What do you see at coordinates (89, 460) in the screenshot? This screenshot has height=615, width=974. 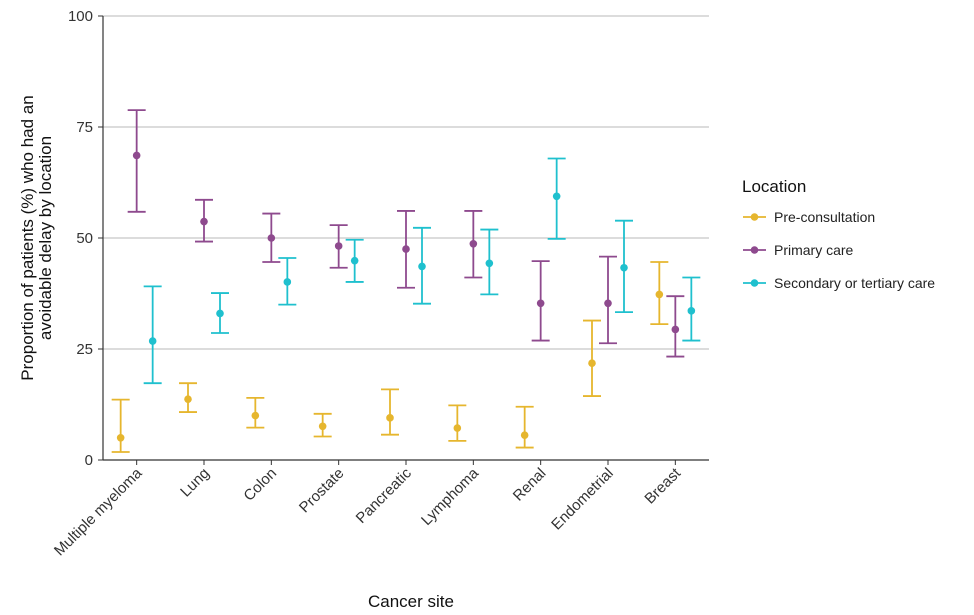 I see `y-tick-label: 0` at bounding box center [89, 460].